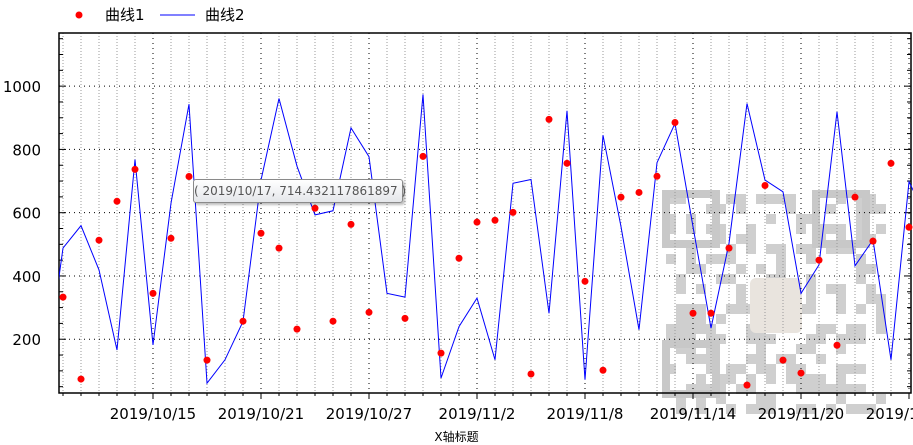 The width and height of the screenshot is (913, 445). I want to click on qr-center-logo, so click(776, 305).